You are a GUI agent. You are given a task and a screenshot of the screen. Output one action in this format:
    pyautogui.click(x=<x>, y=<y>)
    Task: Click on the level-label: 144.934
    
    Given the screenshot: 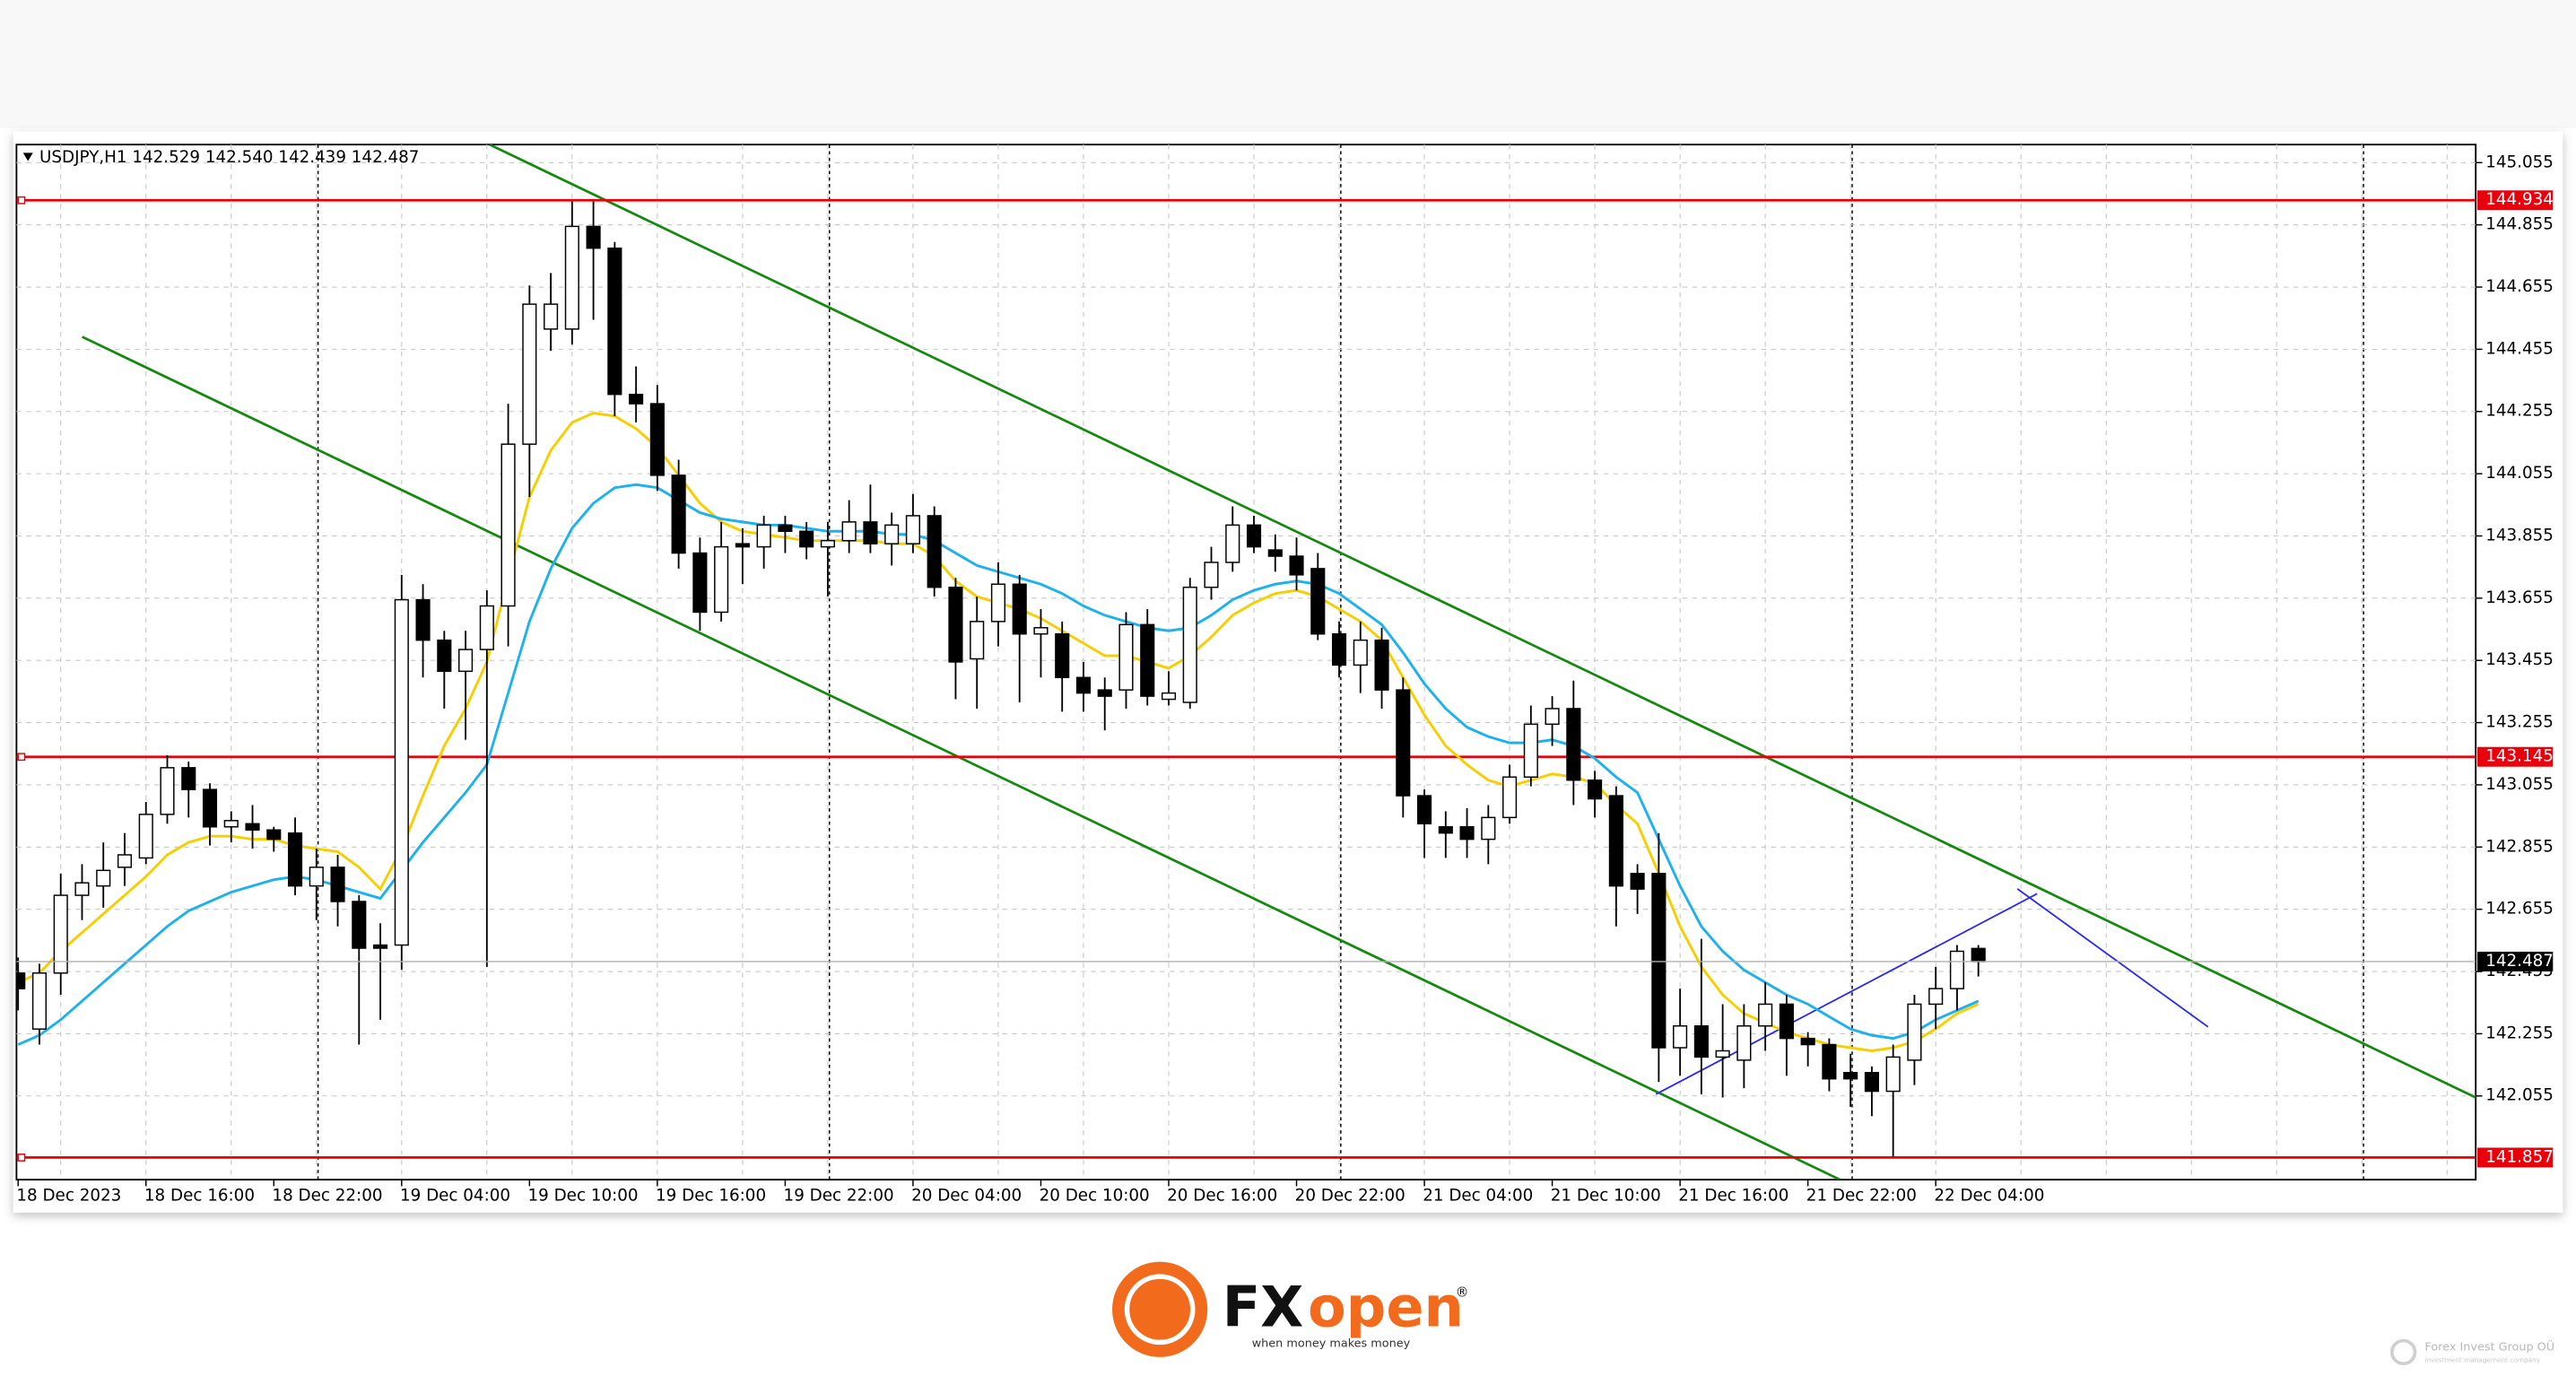 What is the action you would take?
    pyautogui.click(x=2519, y=199)
    